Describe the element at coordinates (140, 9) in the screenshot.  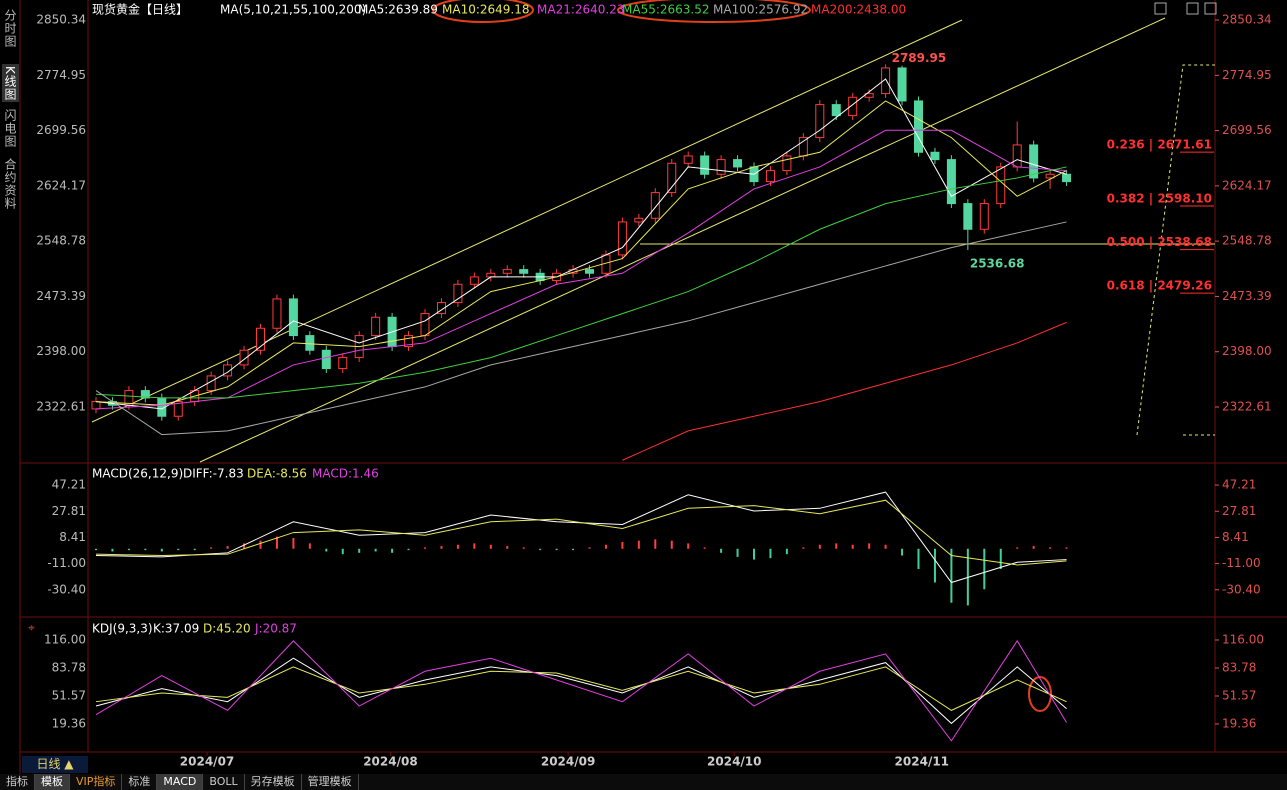
I see `legend-entry: 现货黄金【日线】` at that location.